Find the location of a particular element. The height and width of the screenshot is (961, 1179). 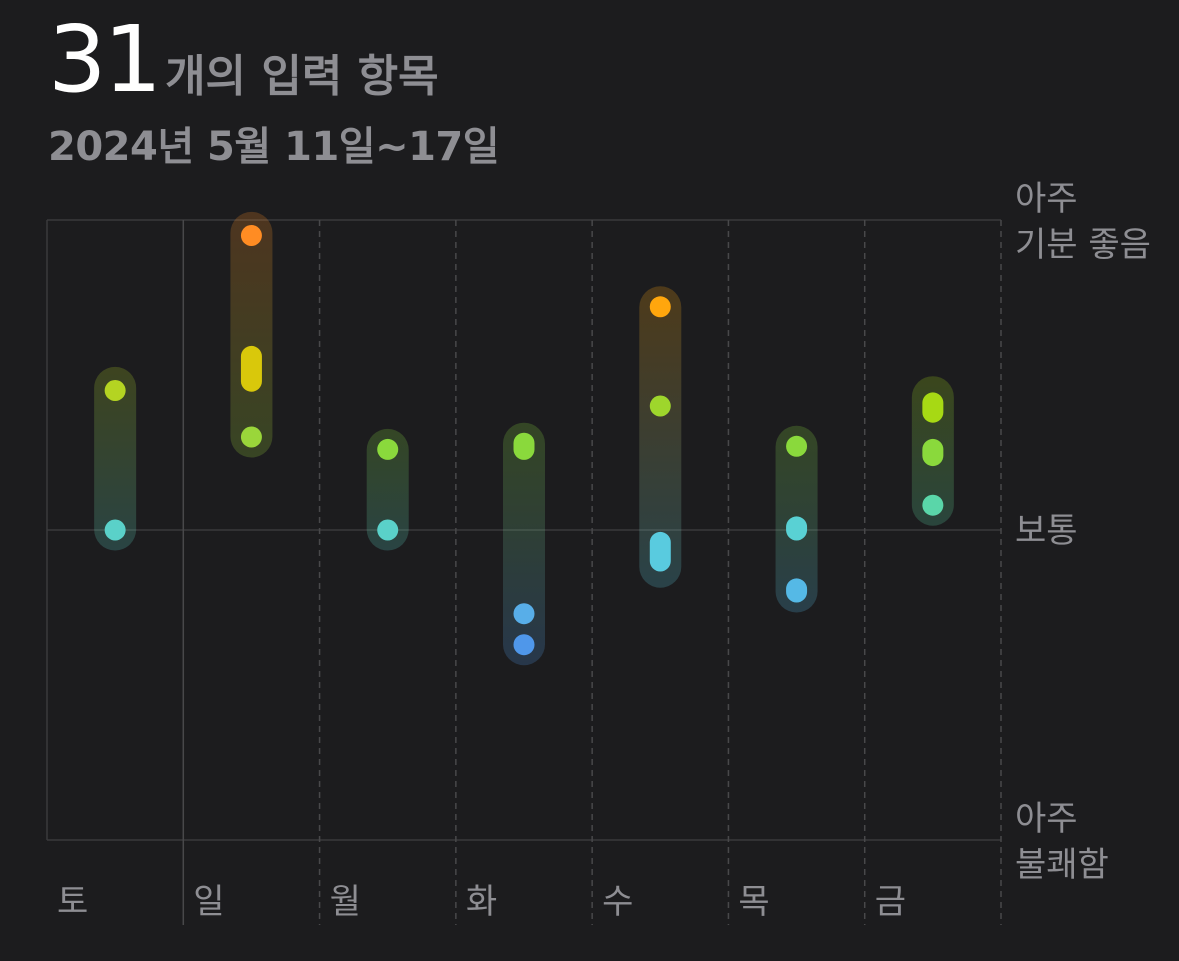

x-axis-label: 목 is located at coordinates (753, 902).